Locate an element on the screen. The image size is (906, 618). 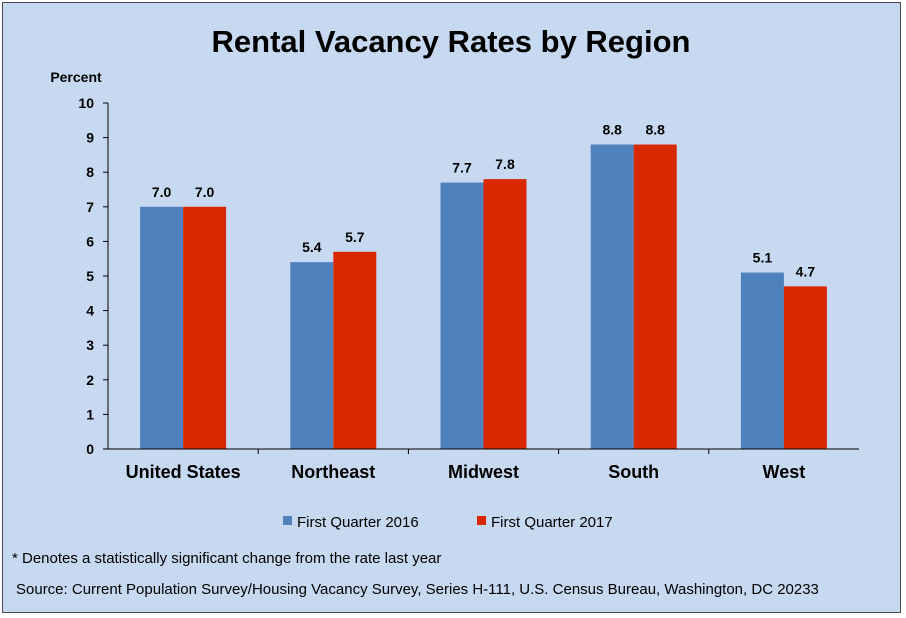
y-axis-ticks: 0 1 2 3 4 5 6 7 8 9 10 is located at coordinates (93, 276).